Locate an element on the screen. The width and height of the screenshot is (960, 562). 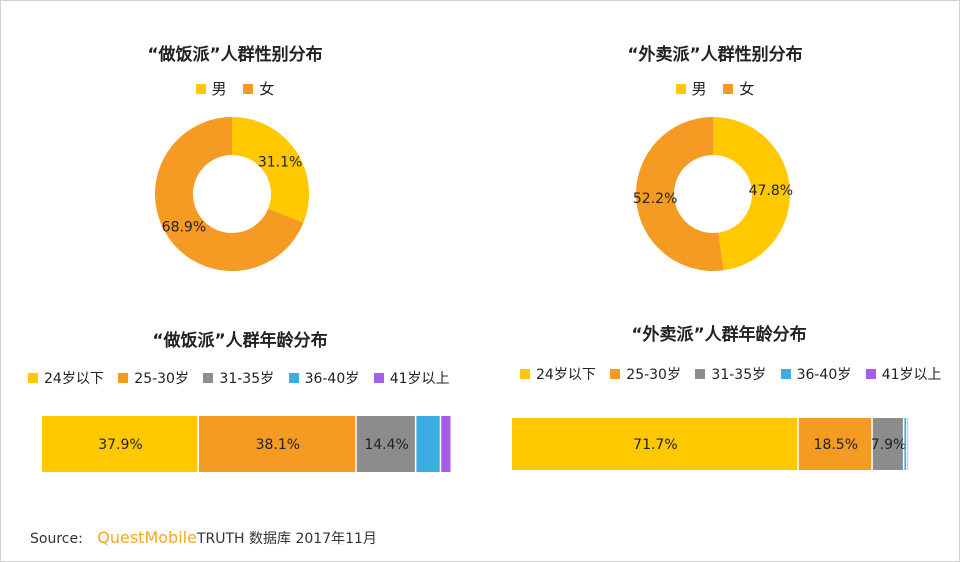
chart-title: “做饭派”人群年龄分布 is located at coordinates (240, 341).